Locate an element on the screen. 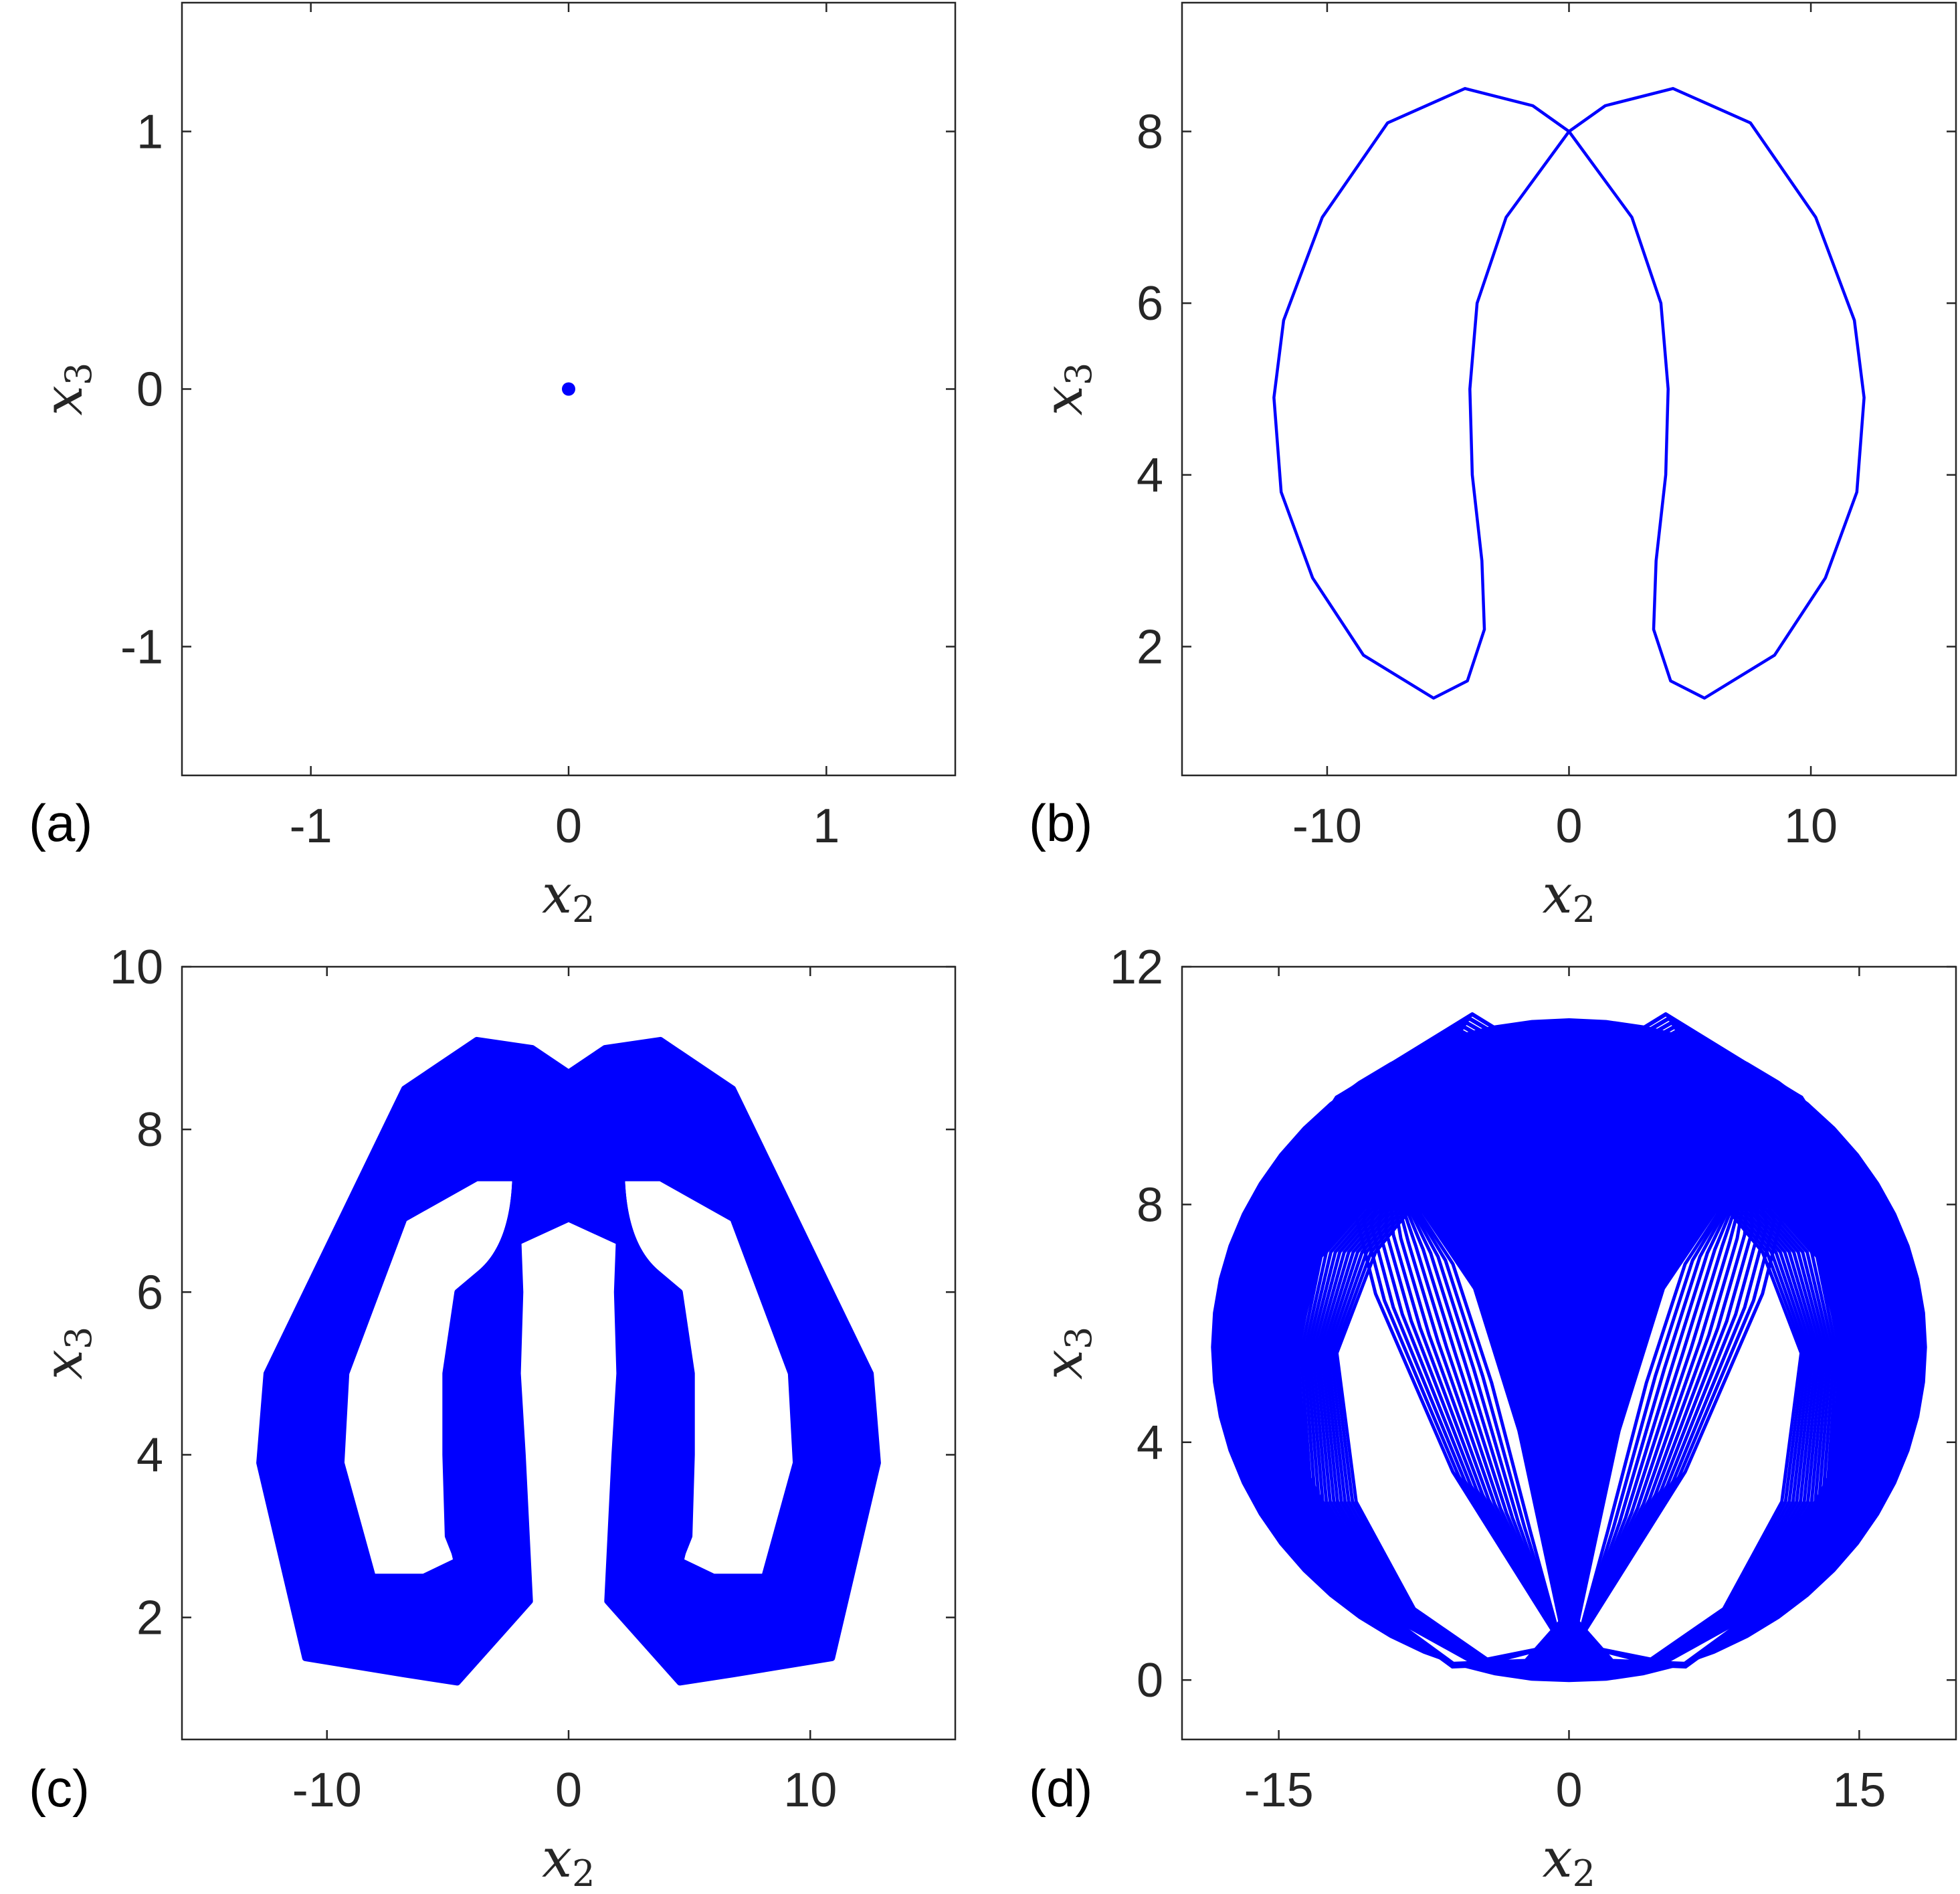 The image size is (1960, 1894). y-tick-label: -1 is located at coordinates (141, 647).